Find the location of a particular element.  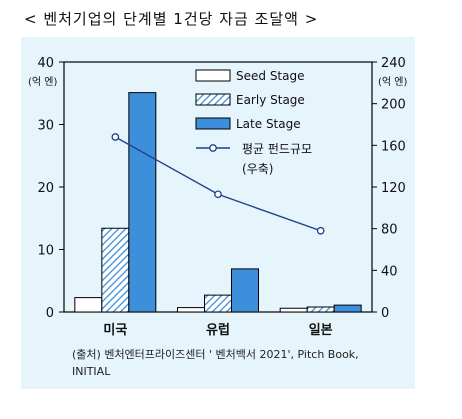

left-tick-label: 30 is located at coordinates (45, 126).